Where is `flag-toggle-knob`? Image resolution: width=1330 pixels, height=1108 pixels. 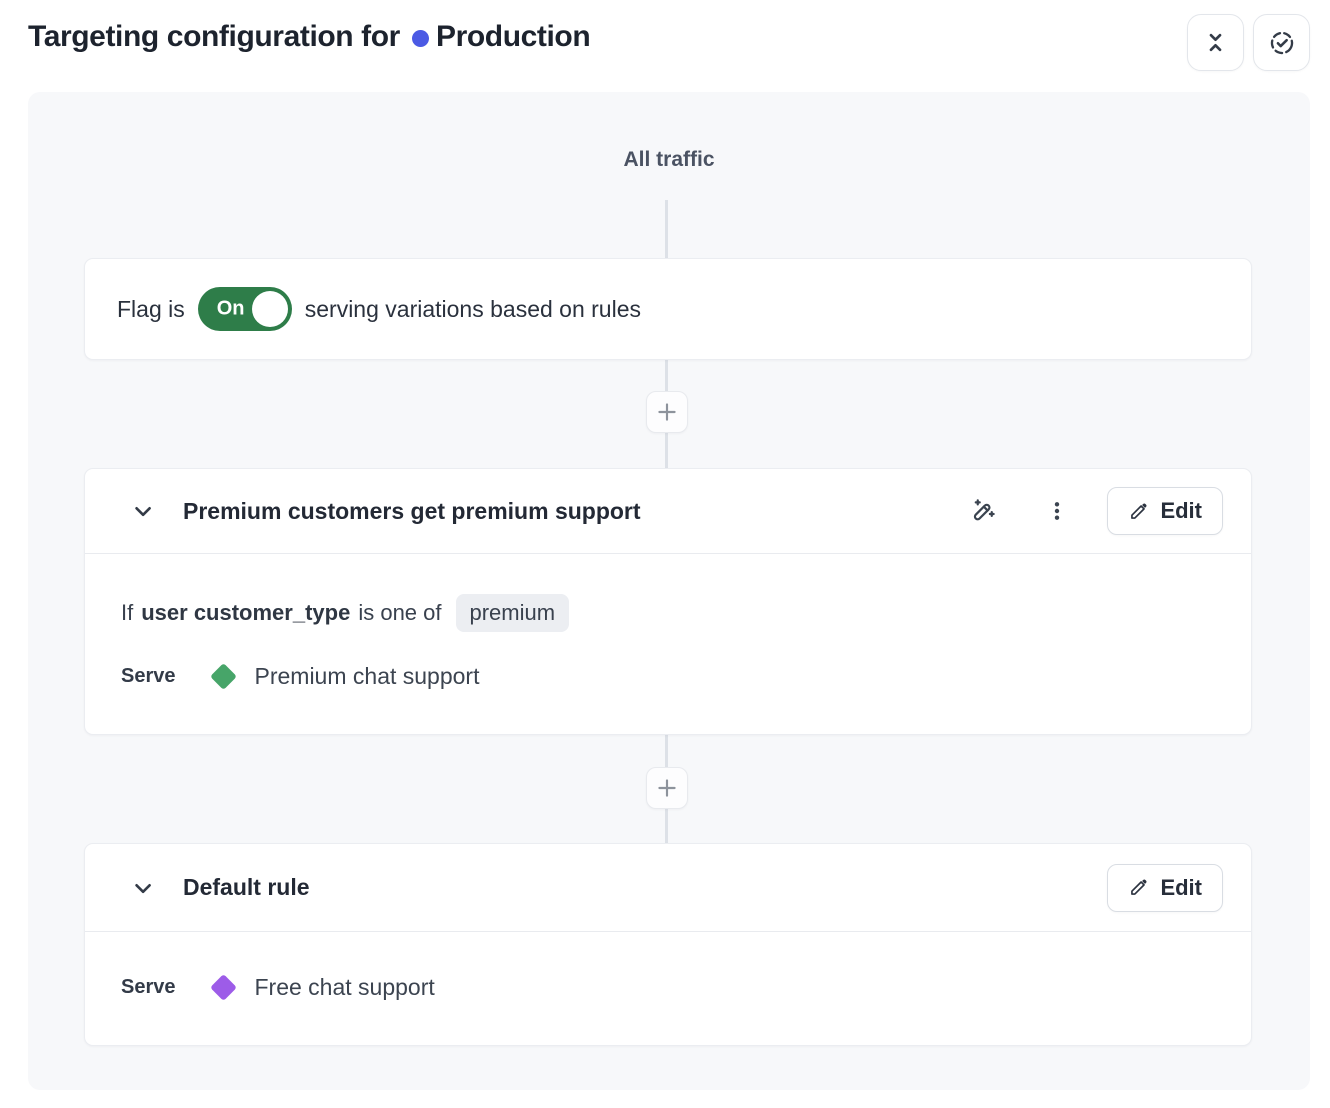 flag-toggle-knob is located at coordinates (269, 309).